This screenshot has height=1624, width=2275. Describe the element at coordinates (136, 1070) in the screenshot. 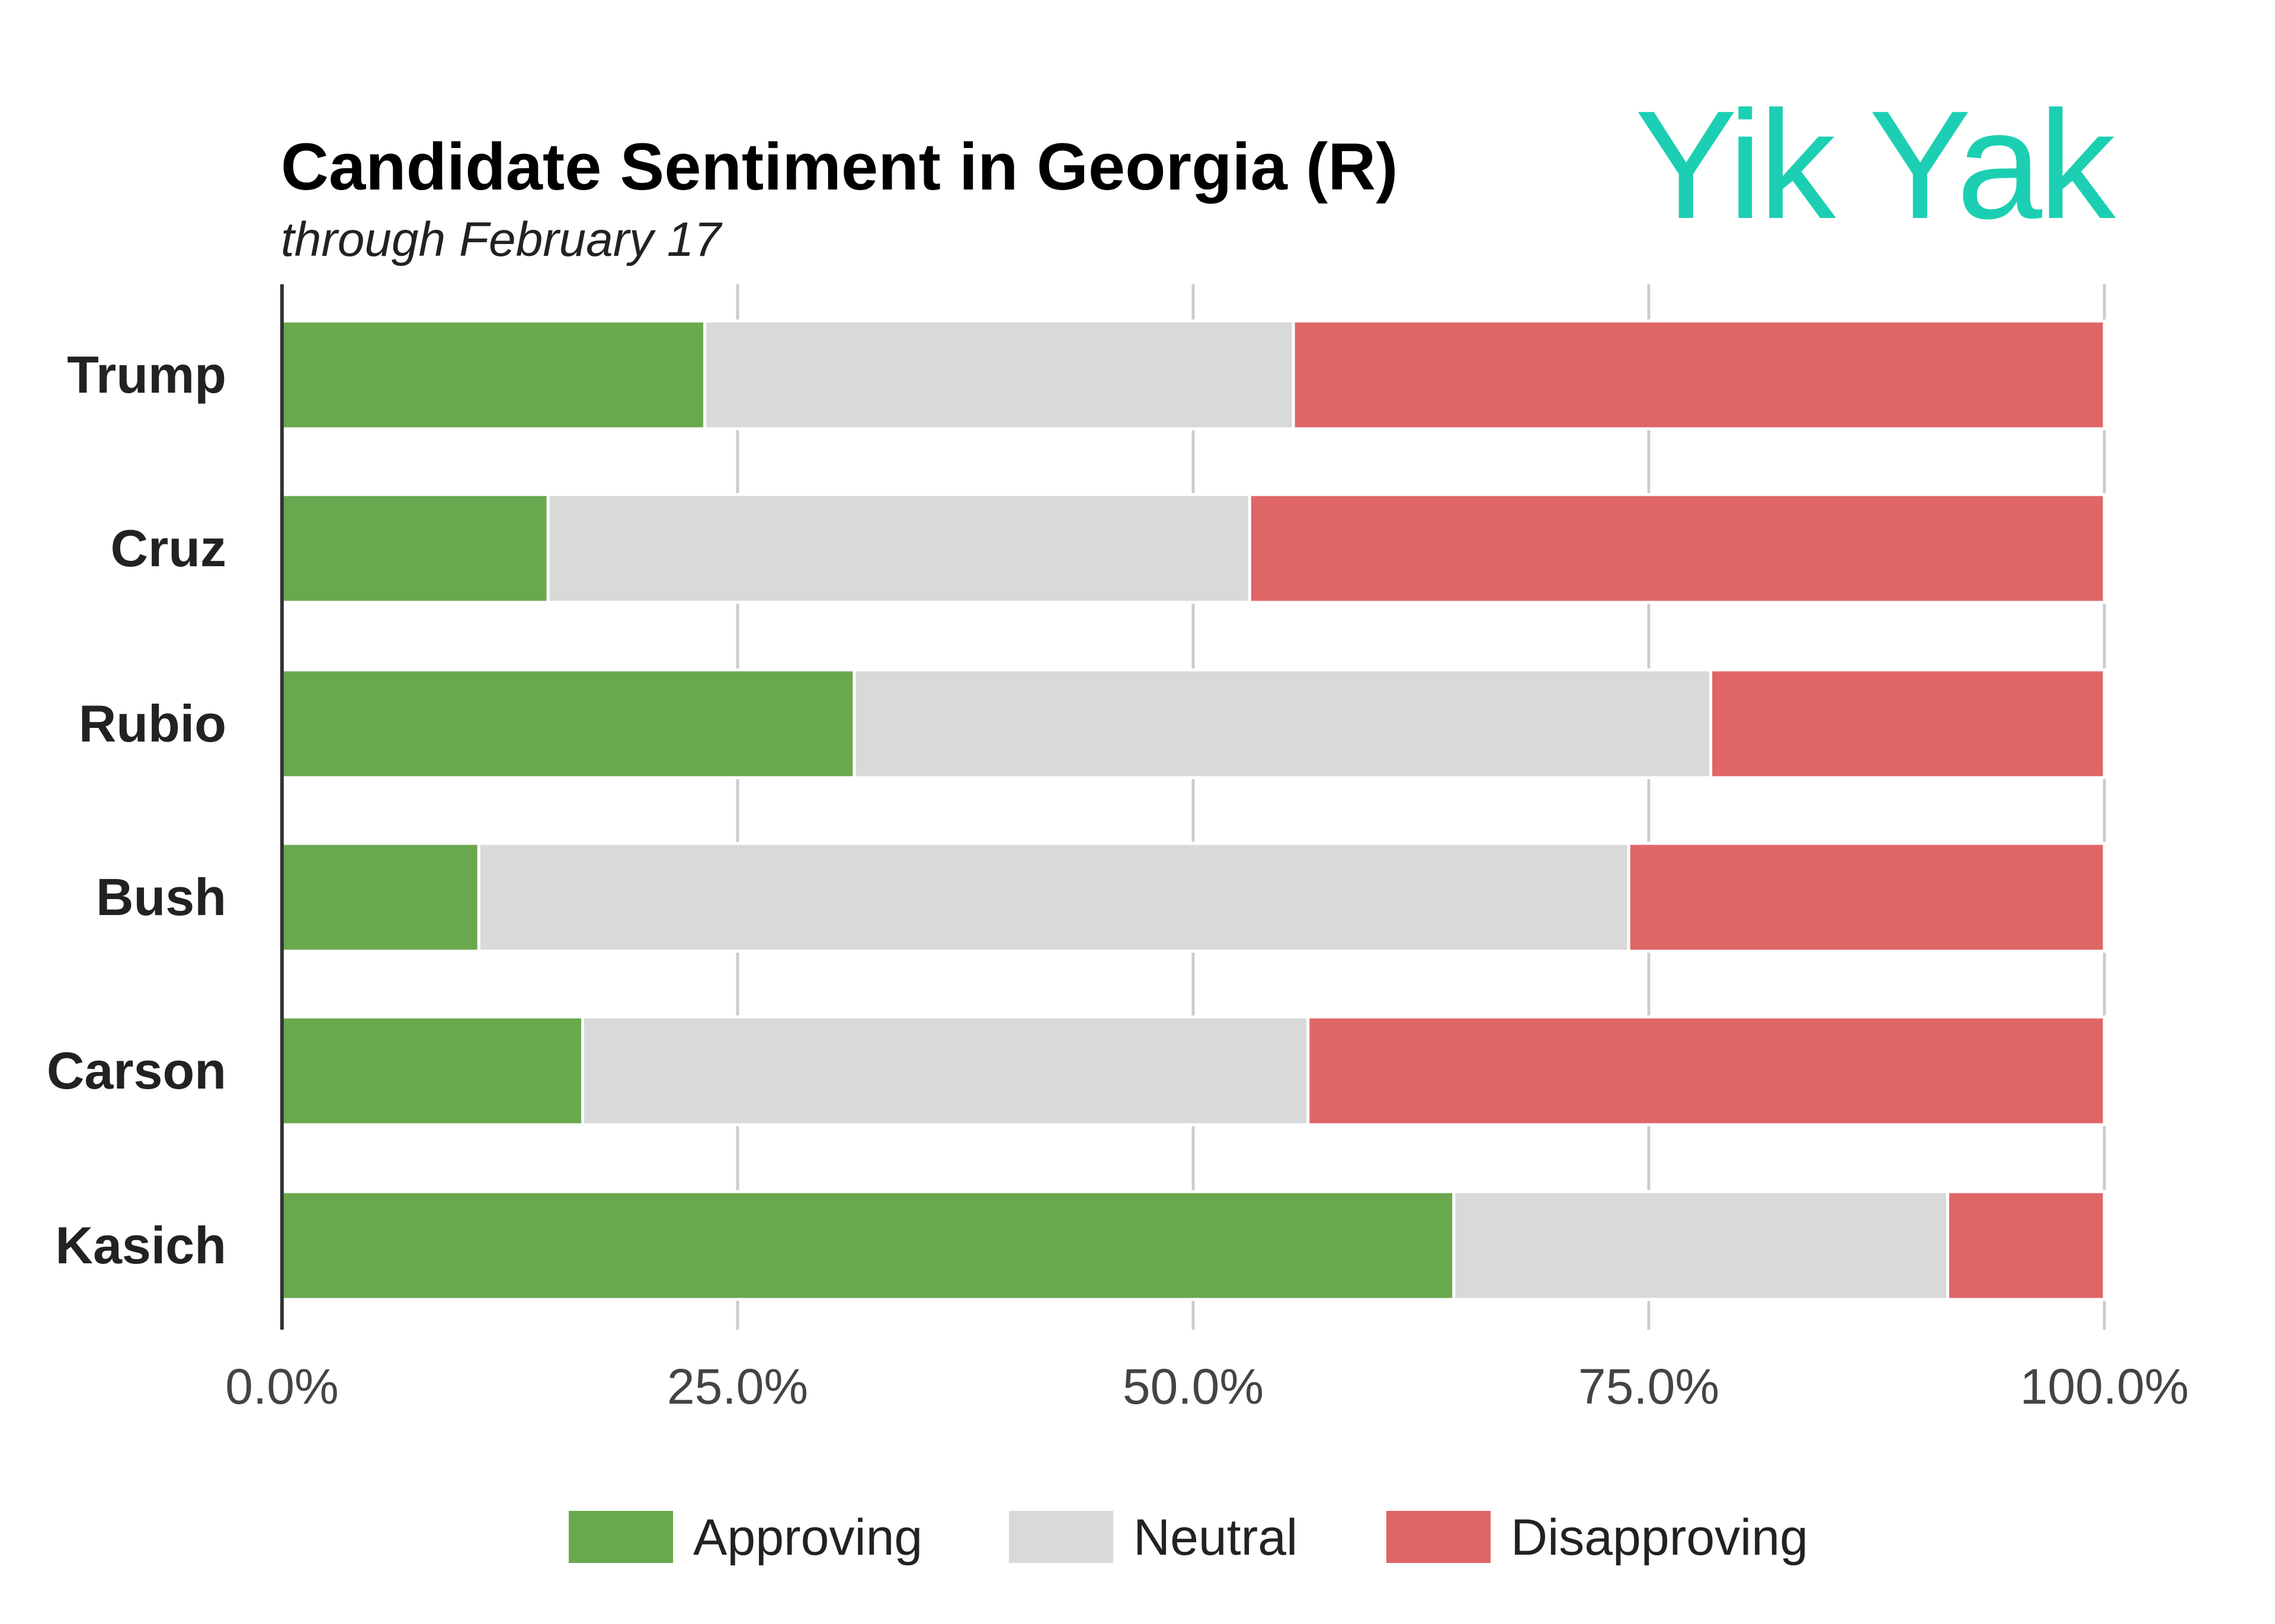

I see `category-label: Carson` at that location.